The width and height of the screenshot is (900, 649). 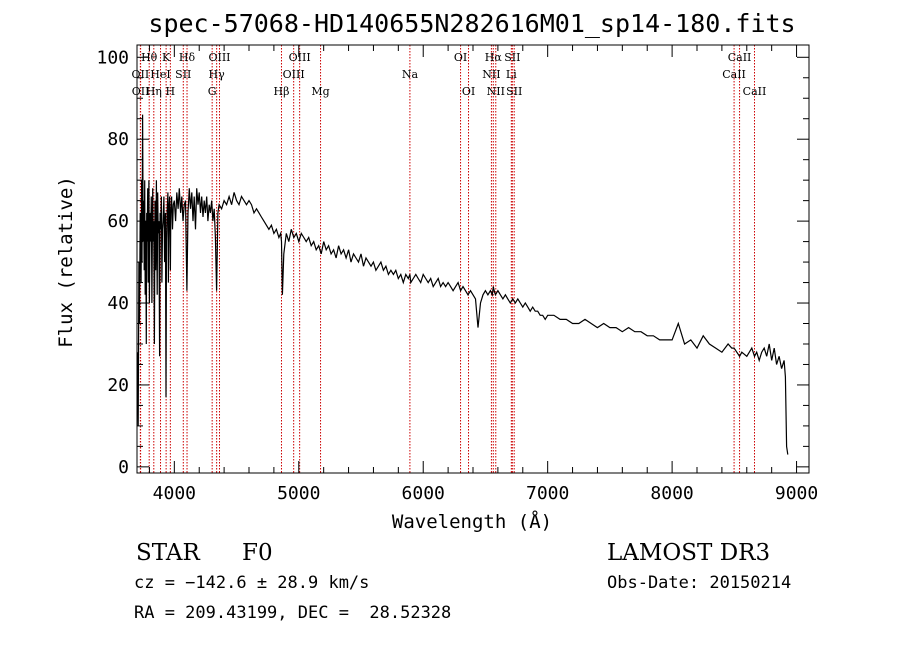 What do you see at coordinates (410, 74) in the screenshot?
I see `spectral-line-label: Na` at bounding box center [410, 74].